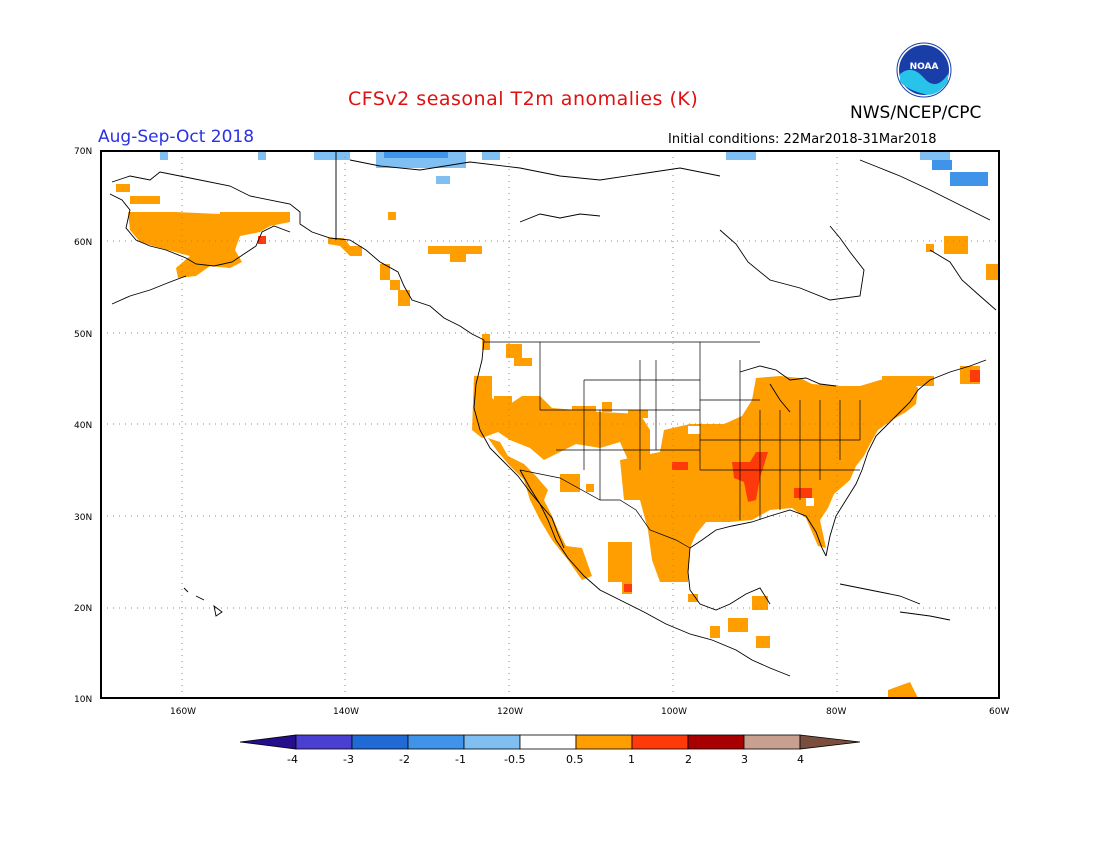 This screenshot has height=850, width=1100. Describe the element at coordinates (800, 759) in the screenshot. I see `colorbar-label: 4` at that location.